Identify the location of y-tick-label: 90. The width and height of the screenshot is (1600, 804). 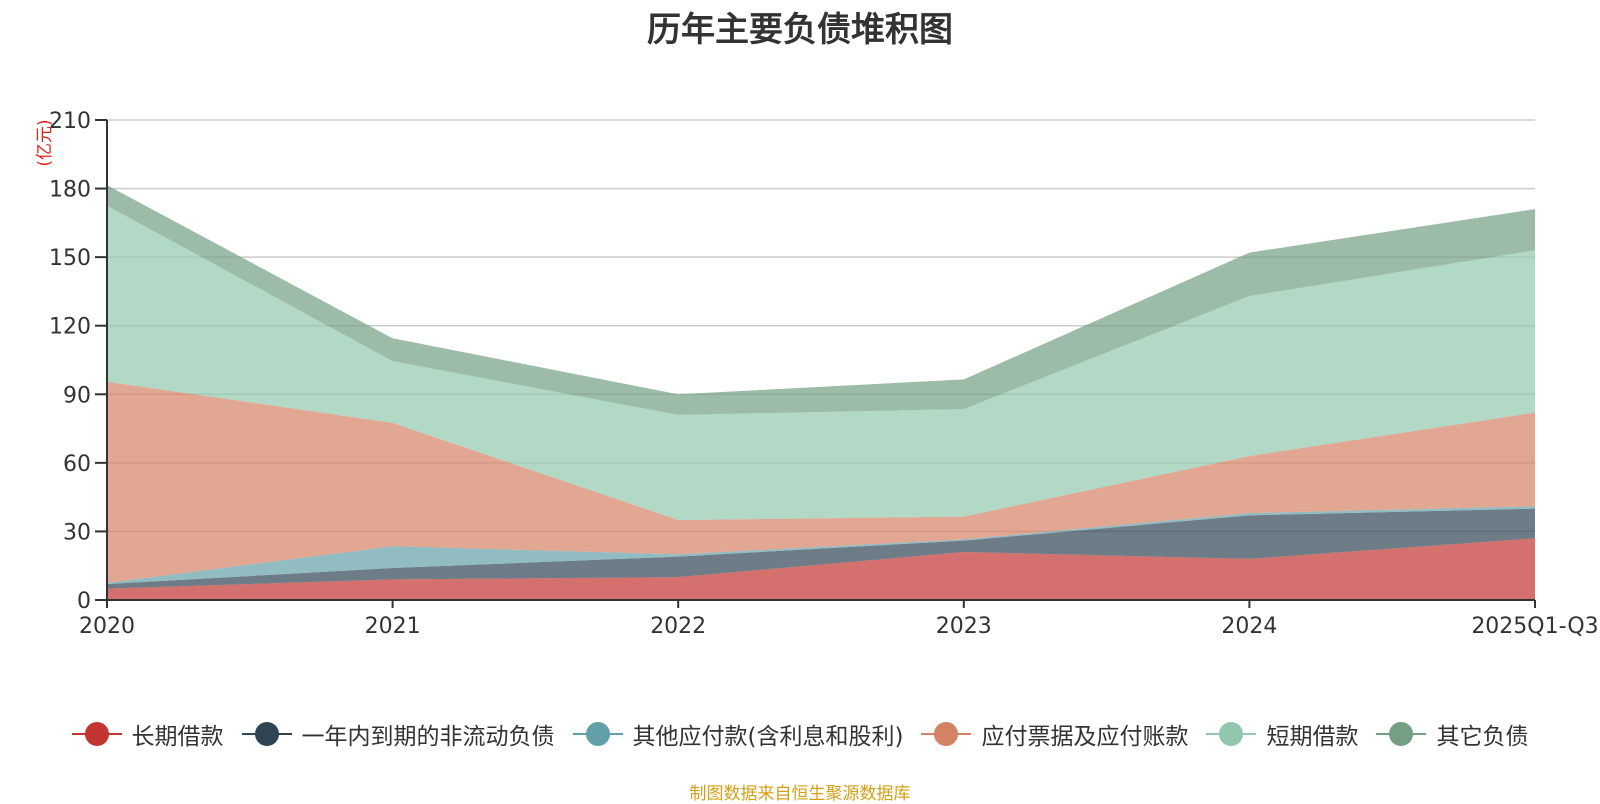
(77, 395).